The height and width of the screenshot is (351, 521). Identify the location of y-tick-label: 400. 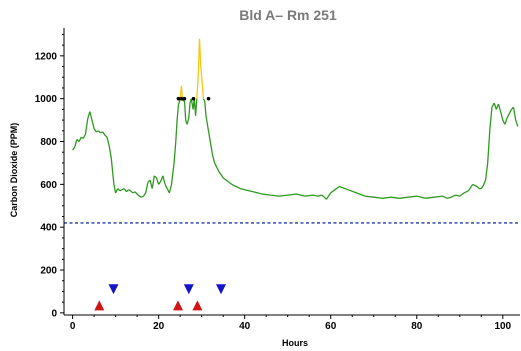
(48, 228).